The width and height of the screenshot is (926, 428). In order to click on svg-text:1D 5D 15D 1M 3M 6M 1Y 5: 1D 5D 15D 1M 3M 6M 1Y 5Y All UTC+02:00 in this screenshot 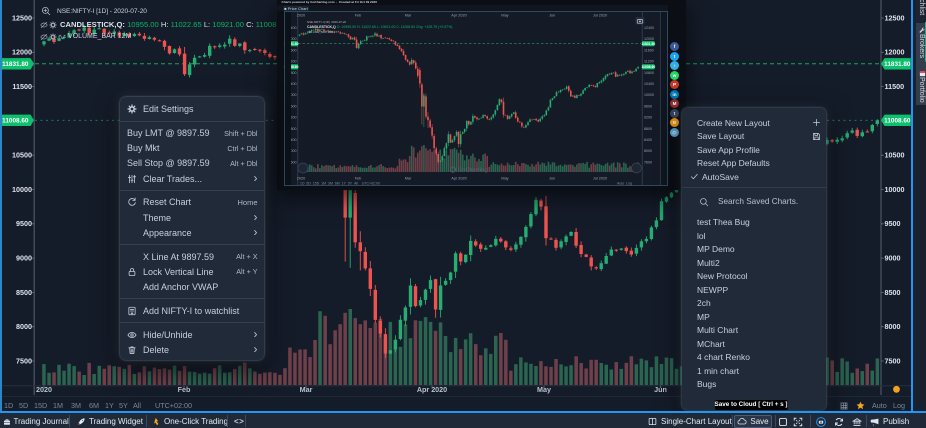, I will do `click(340, 183)`.